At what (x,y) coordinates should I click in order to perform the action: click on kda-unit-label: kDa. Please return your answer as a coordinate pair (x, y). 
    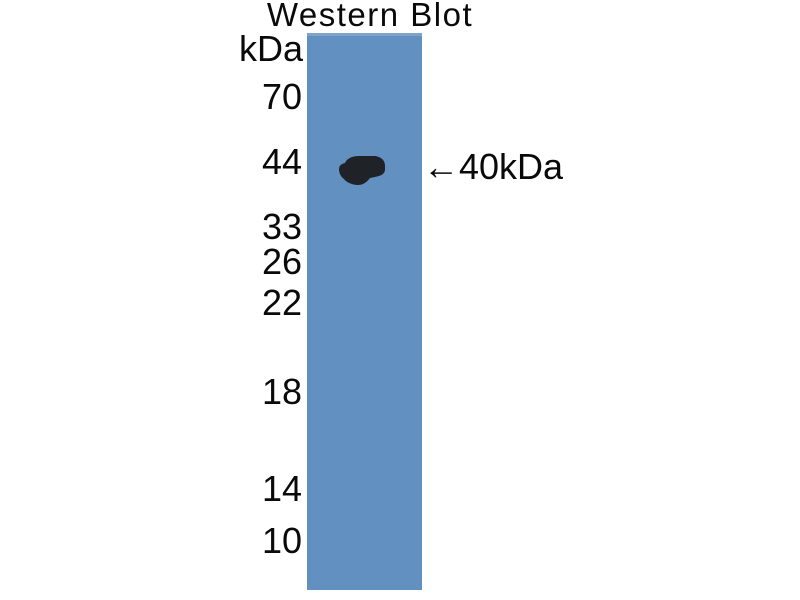
    Looking at the image, I should click on (270, 48).